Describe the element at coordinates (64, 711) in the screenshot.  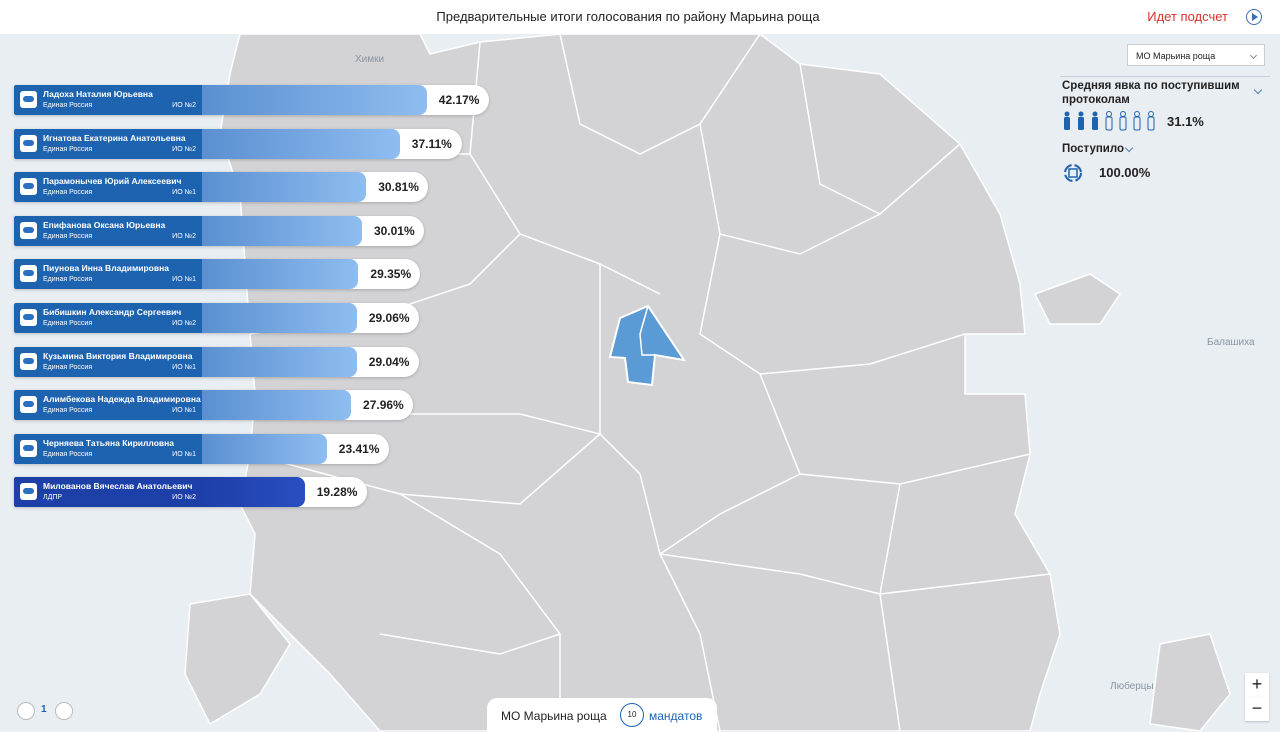
I see `next-page` at that location.